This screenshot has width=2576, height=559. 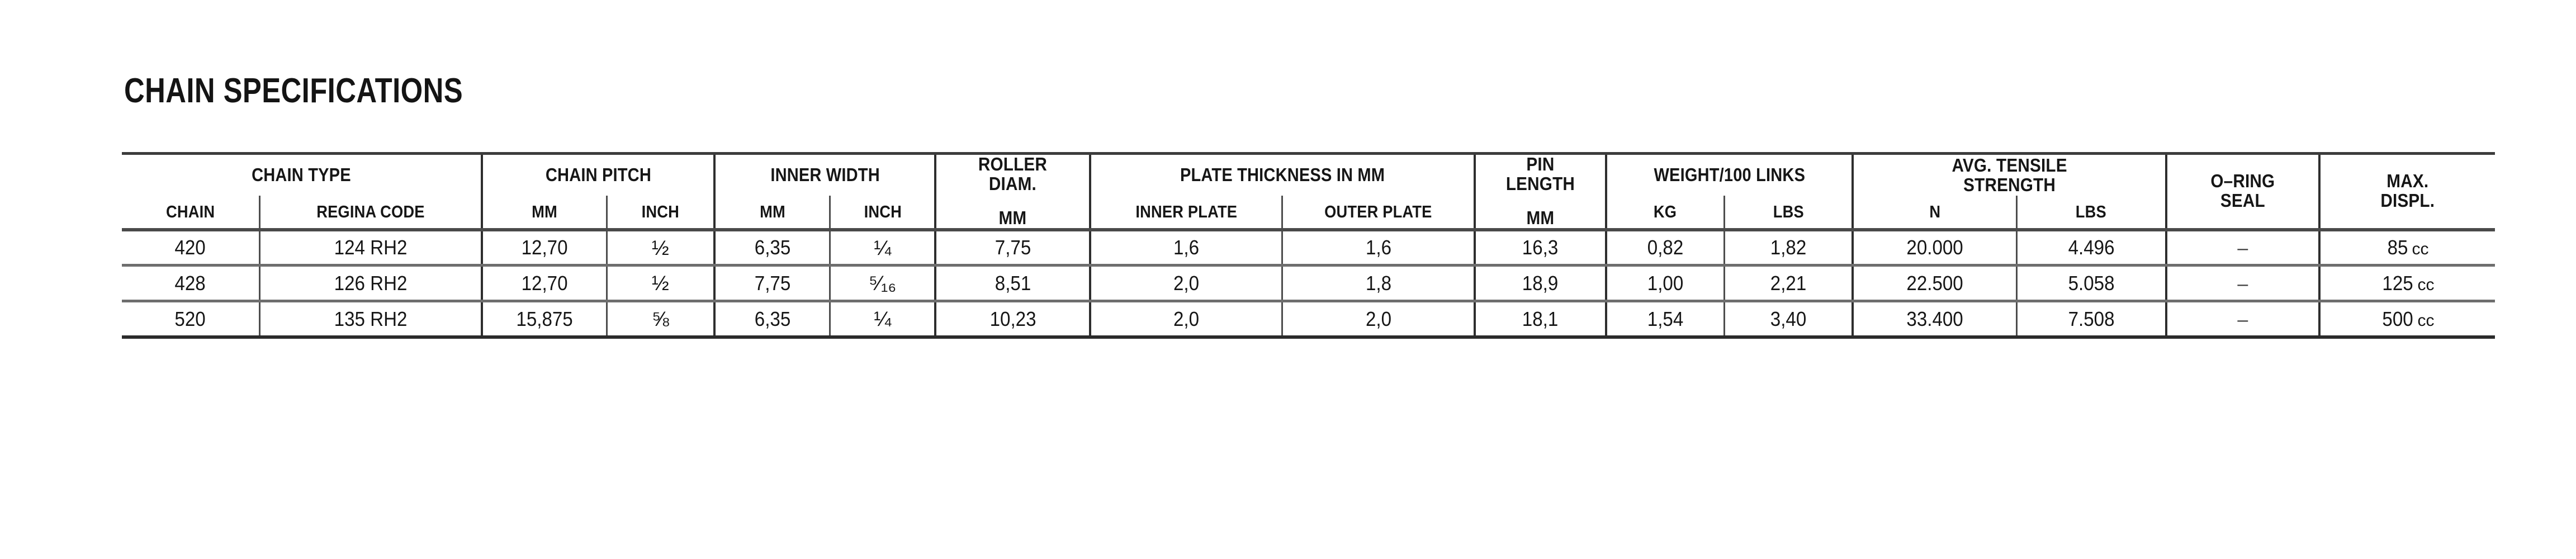 I want to click on header-group-roller-diam-line1: ROLLER, so click(x=1013, y=164).